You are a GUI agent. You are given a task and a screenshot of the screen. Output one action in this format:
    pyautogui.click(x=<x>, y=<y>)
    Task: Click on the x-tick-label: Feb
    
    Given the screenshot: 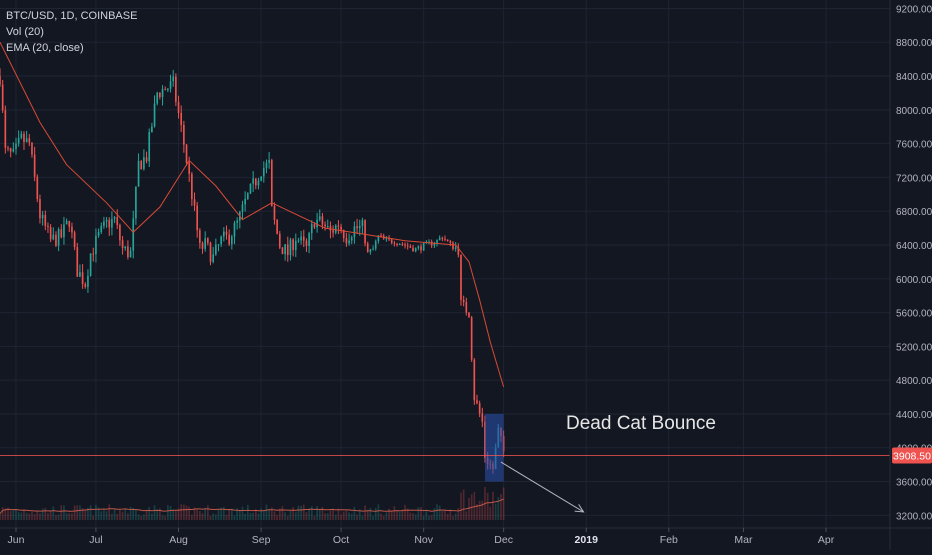 What is the action you would take?
    pyautogui.click(x=669, y=540)
    